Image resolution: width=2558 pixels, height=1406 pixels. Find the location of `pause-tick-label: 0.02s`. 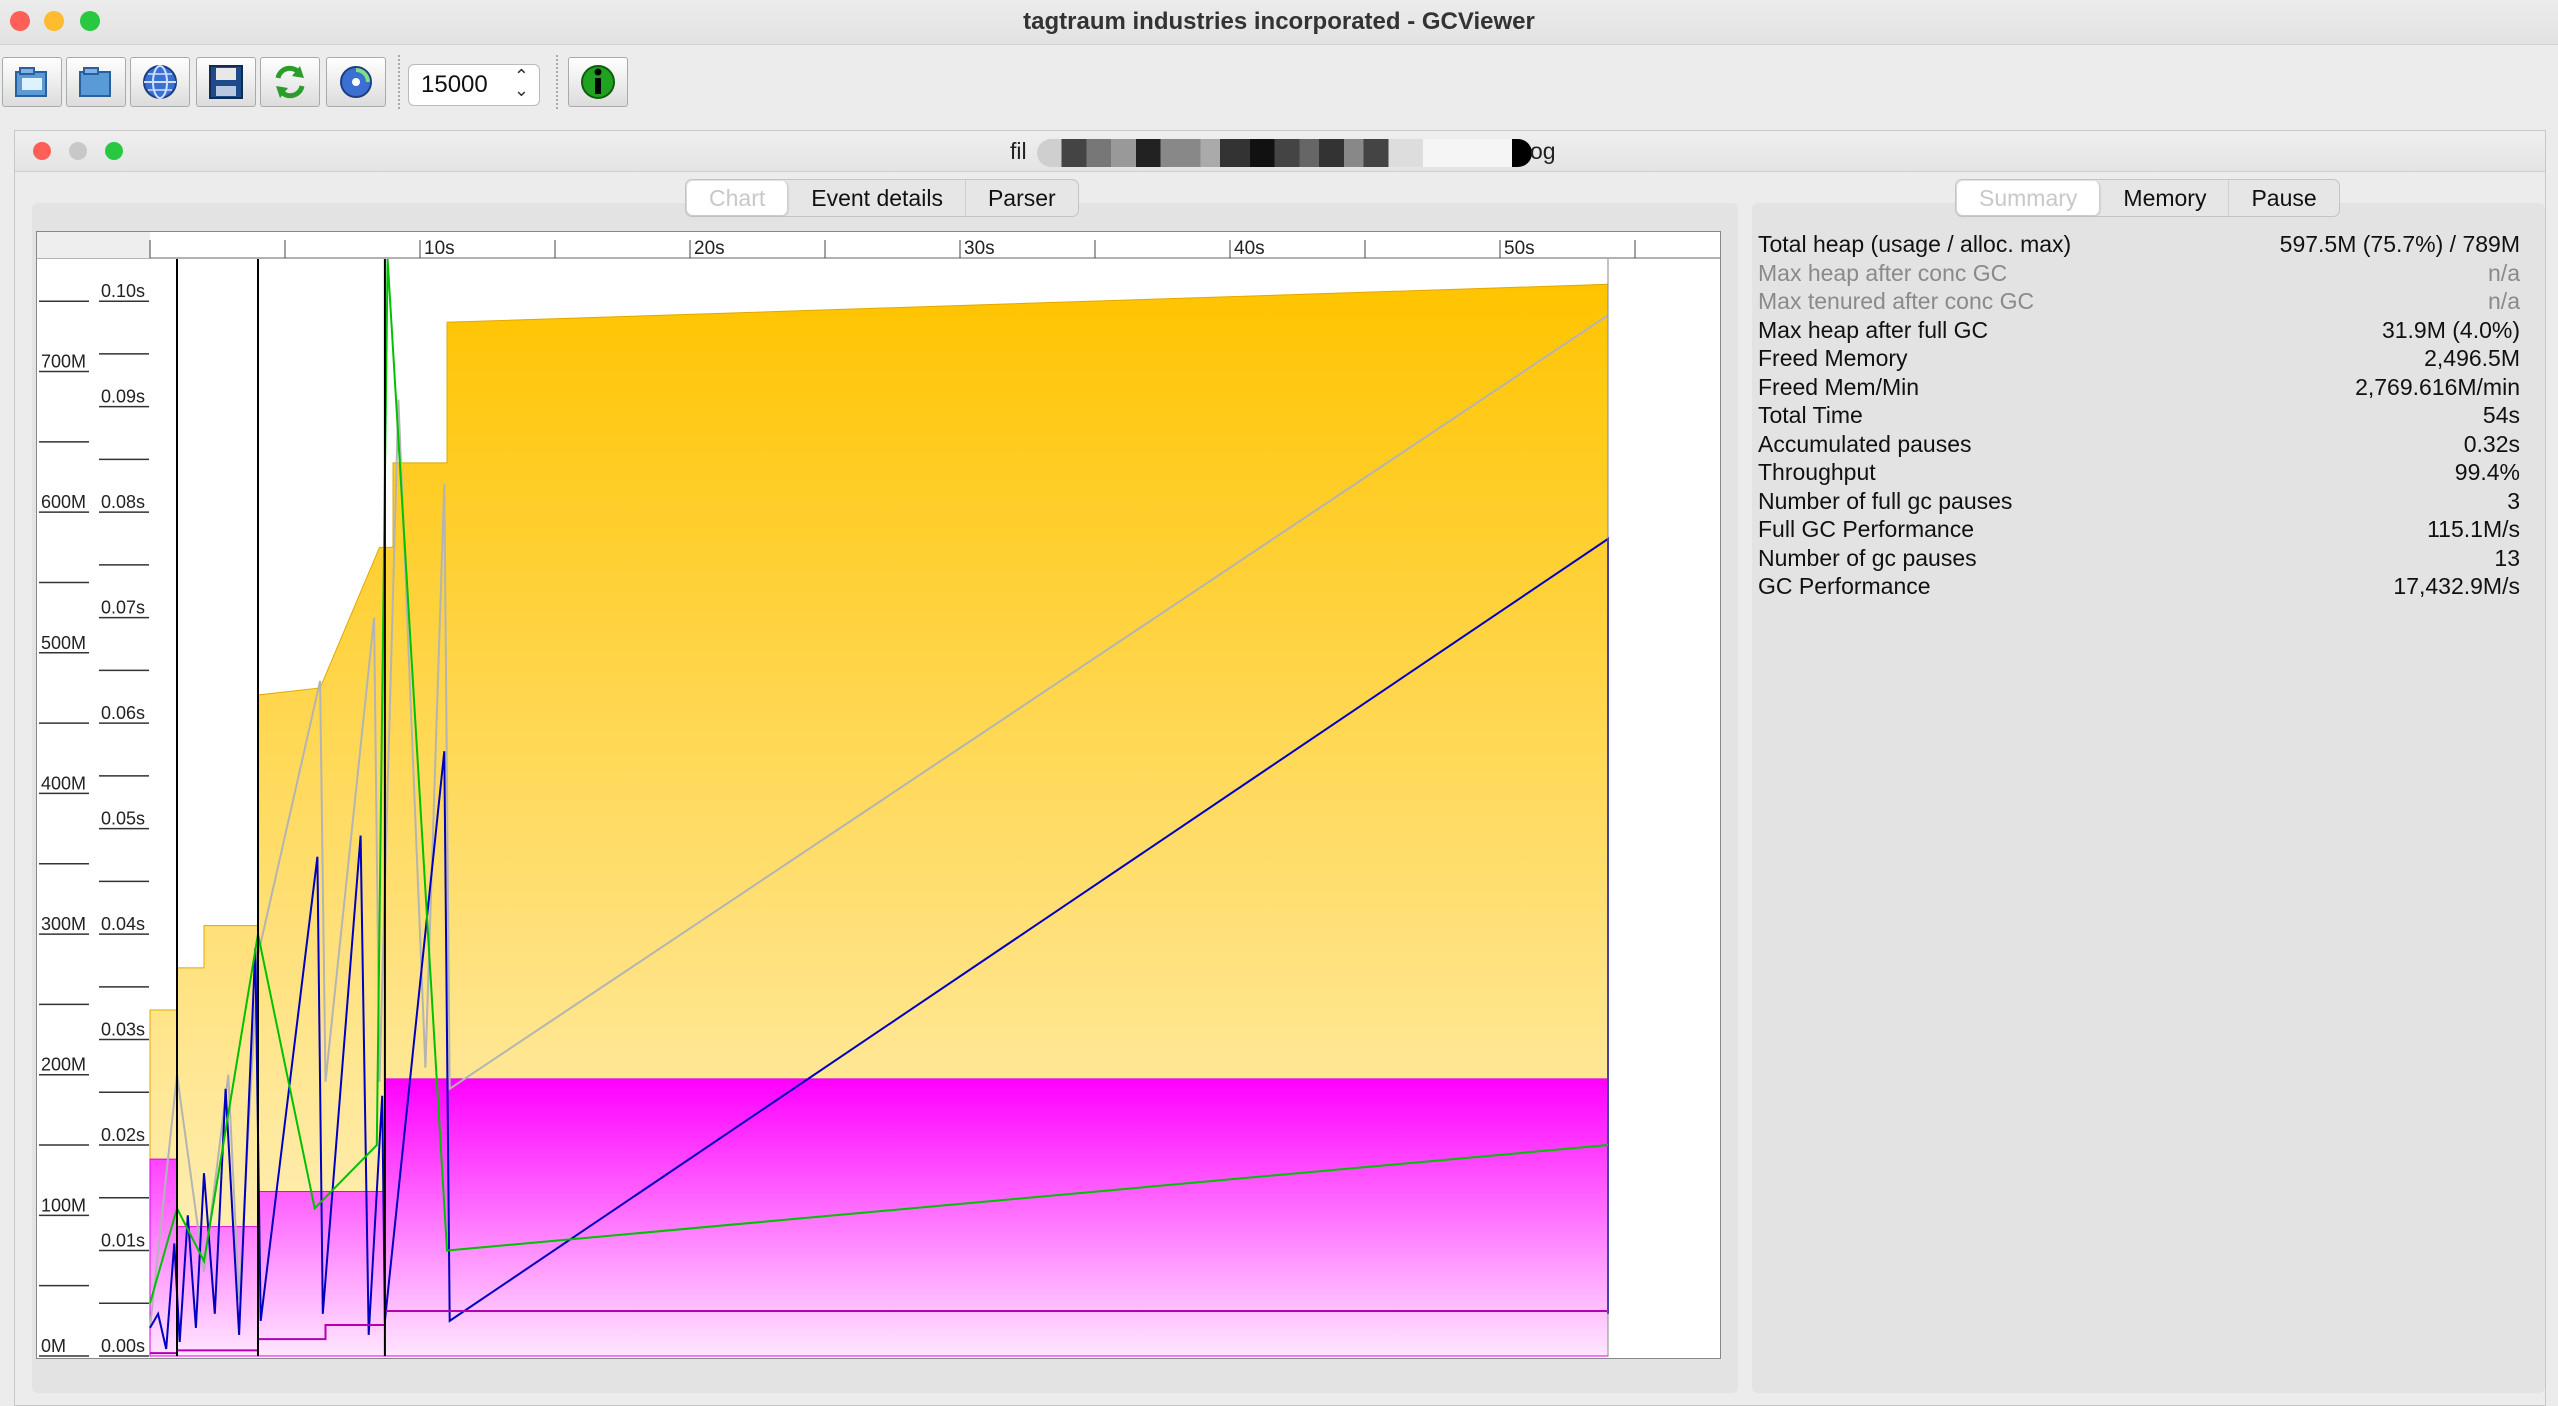

pause-tick-label: 0.02s is located at coordinates (123, 1135).